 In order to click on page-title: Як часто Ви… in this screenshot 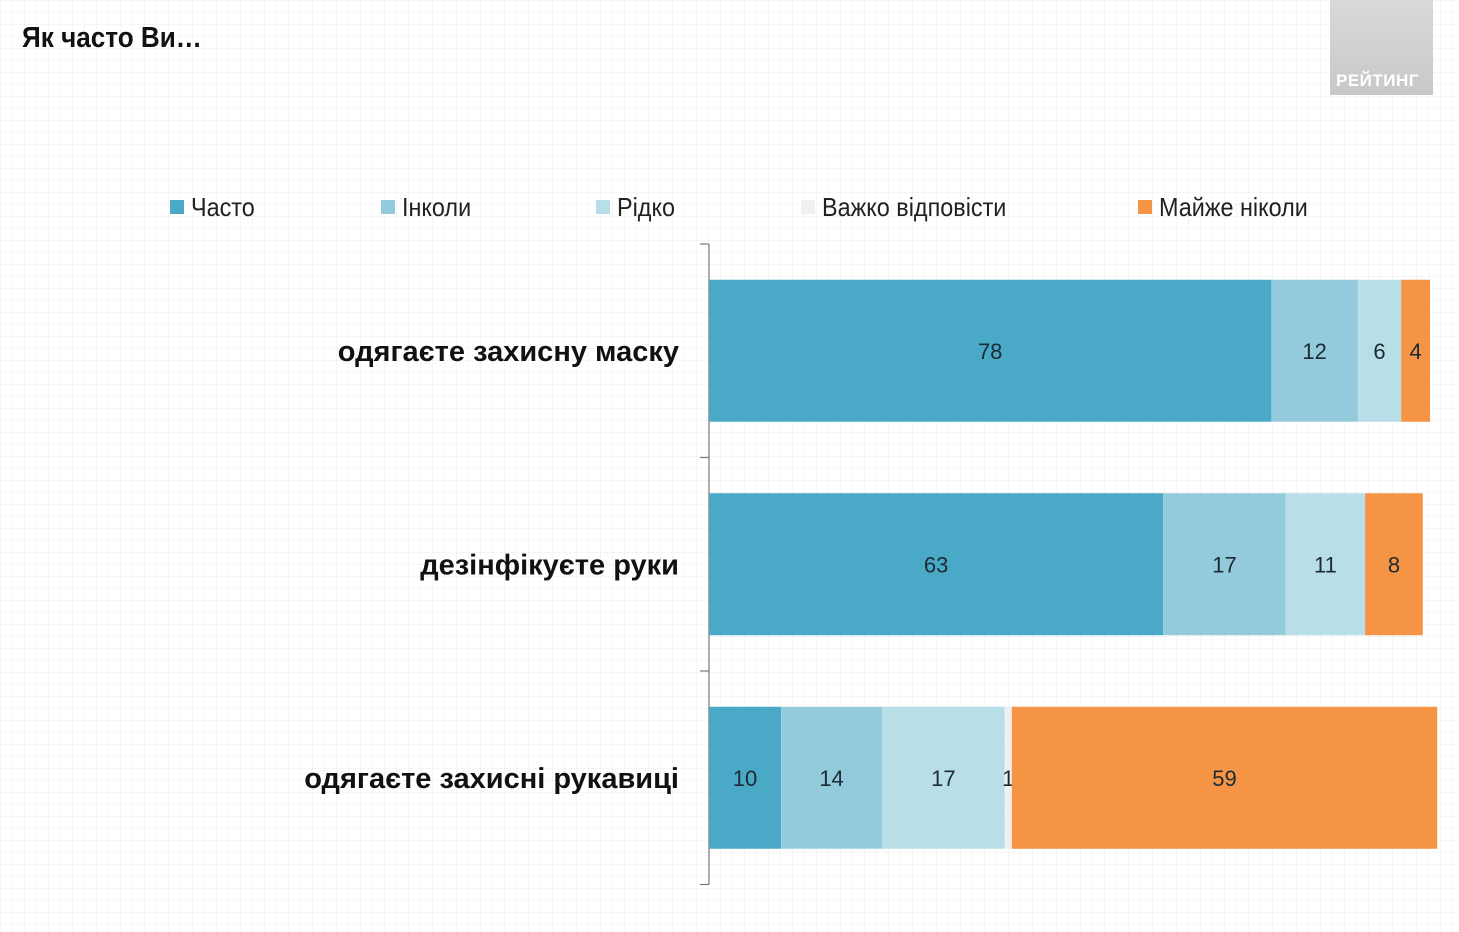, I will do `click(112, 38)`.